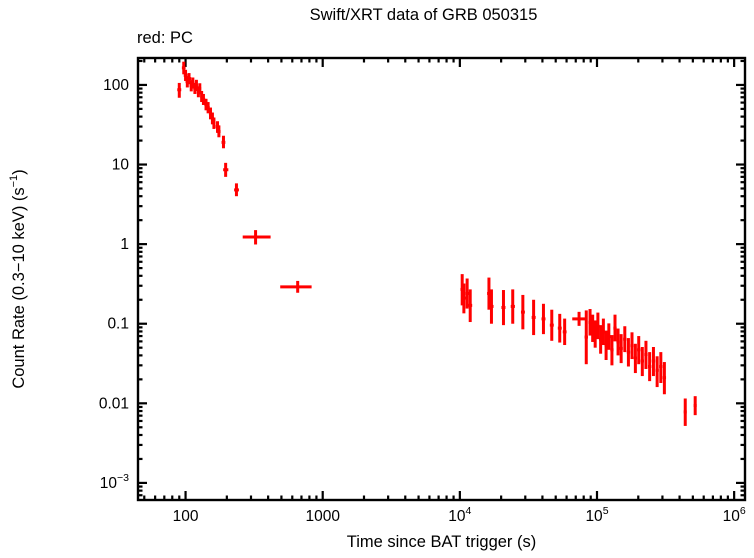 Image resolution: width=754 pixels, height=558 pixels. I want to click on chart-title: Swift/XRT data of GRB 050315, so click(423, 15).